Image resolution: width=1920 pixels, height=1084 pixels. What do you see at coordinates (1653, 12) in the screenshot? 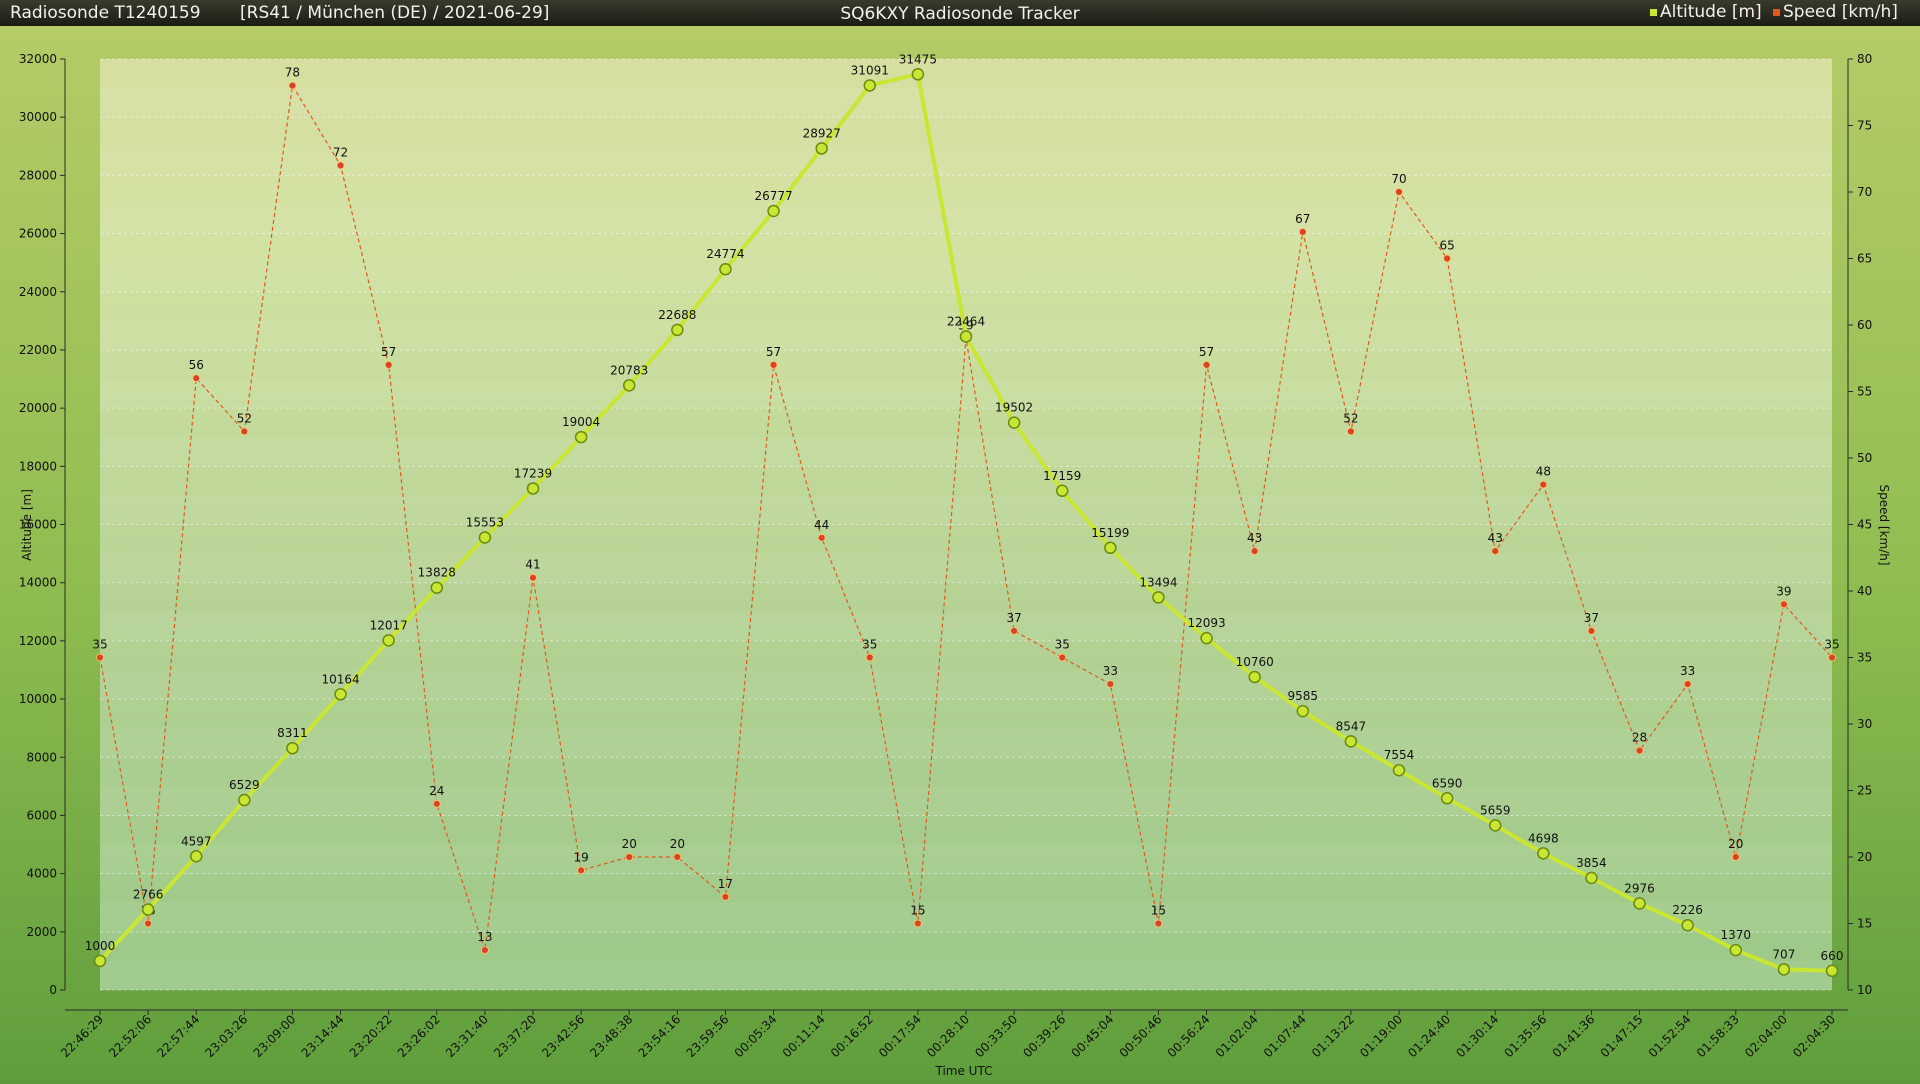
I see `legend-altitude-swatch` at bounding box center [1653, 12].